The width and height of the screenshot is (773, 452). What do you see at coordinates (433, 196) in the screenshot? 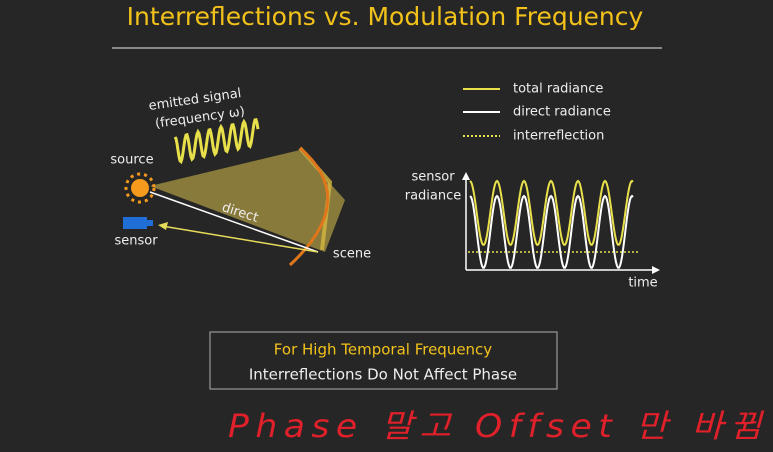
I see `y-label: radiance` at bounding box center [433, 196].